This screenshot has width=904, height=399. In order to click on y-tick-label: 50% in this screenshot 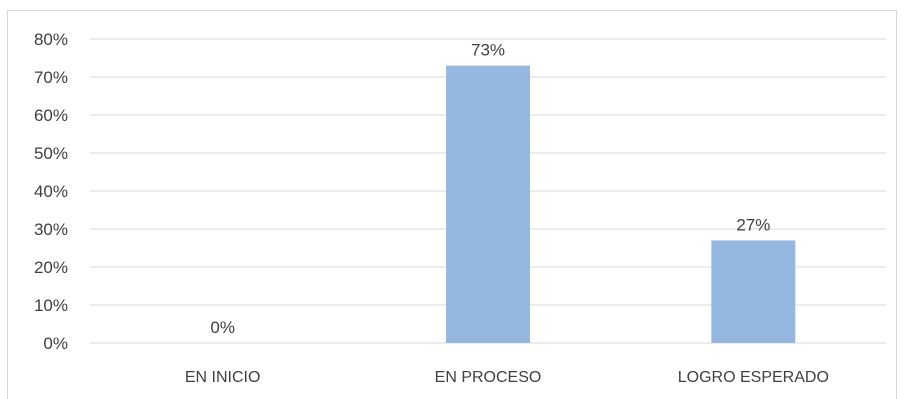, I will do `click(51, 153)`.